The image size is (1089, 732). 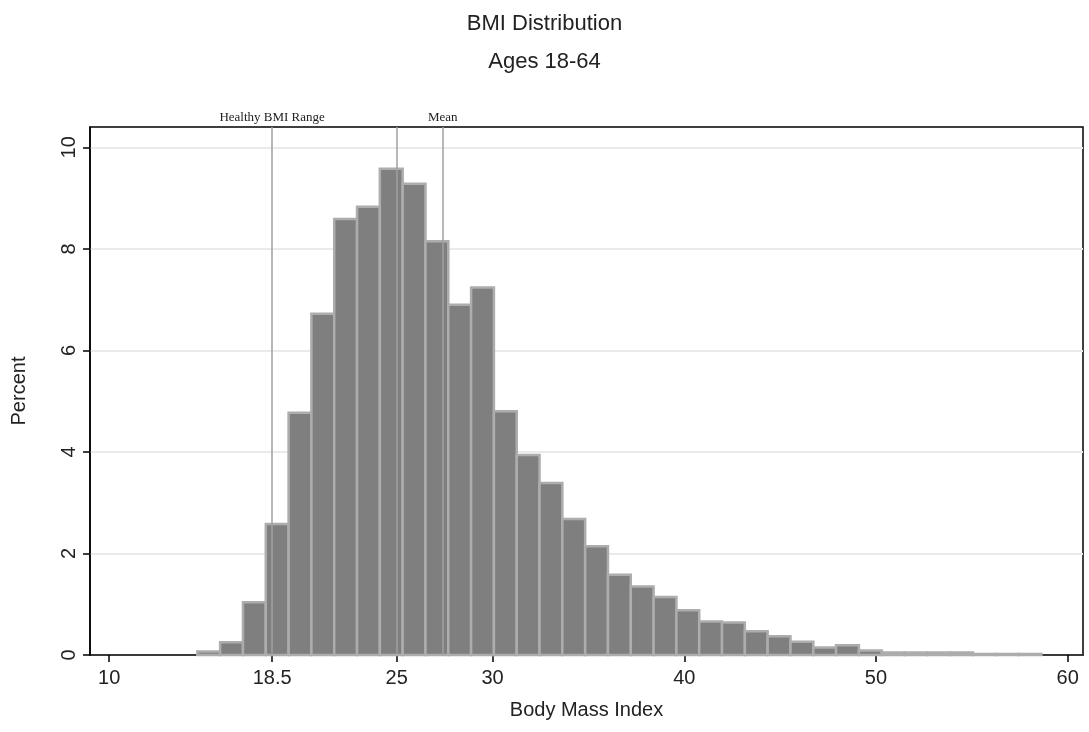 What do you see at coordinates (396, 677) in the screenshot?
I see `x-tick-label: 25` at bounding box center [396, 677].